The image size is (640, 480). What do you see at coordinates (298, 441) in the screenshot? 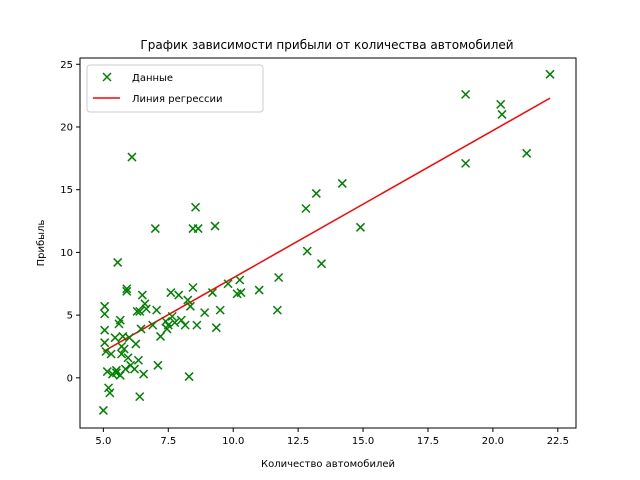
I see `x-tick-label: 12.5` at bounding box center [298, 441].